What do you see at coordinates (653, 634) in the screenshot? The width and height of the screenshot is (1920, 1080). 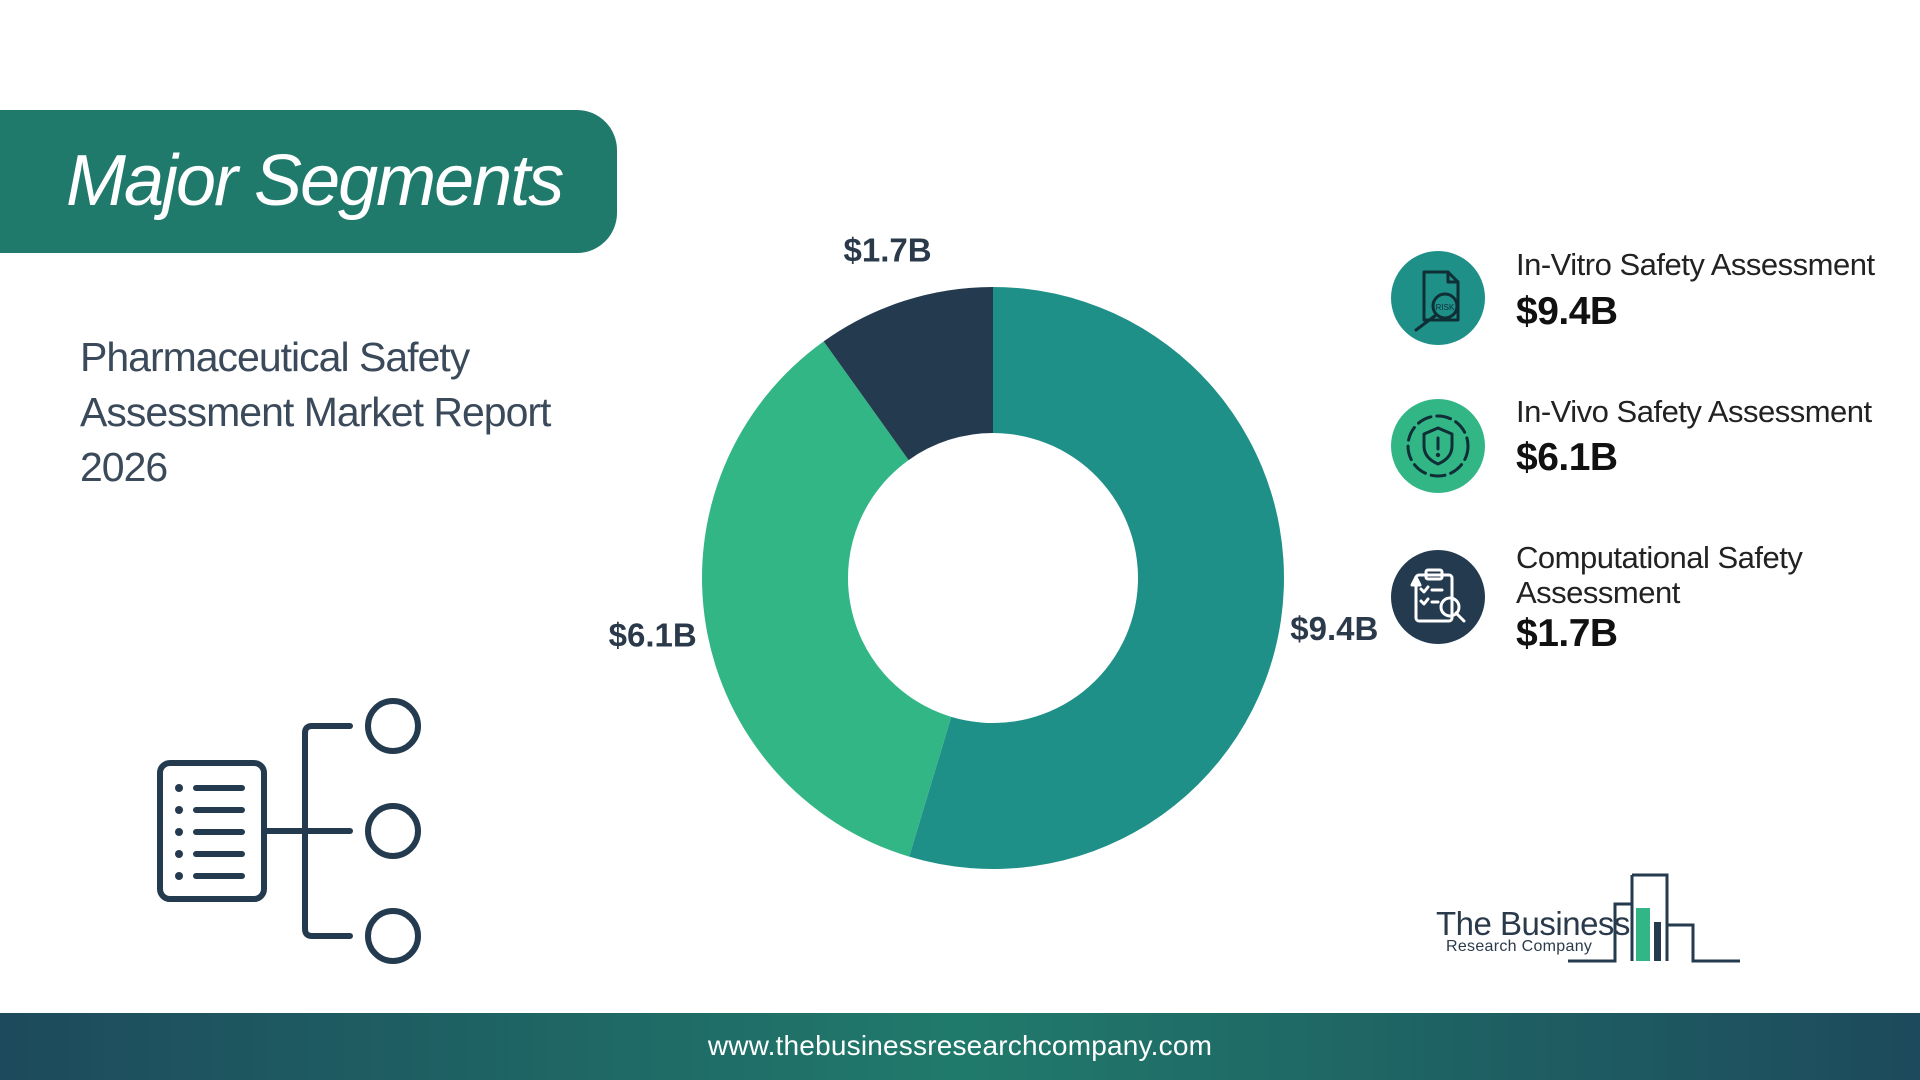 I see `donut-data-label: $6.1B` at bounding box center [653, 634].